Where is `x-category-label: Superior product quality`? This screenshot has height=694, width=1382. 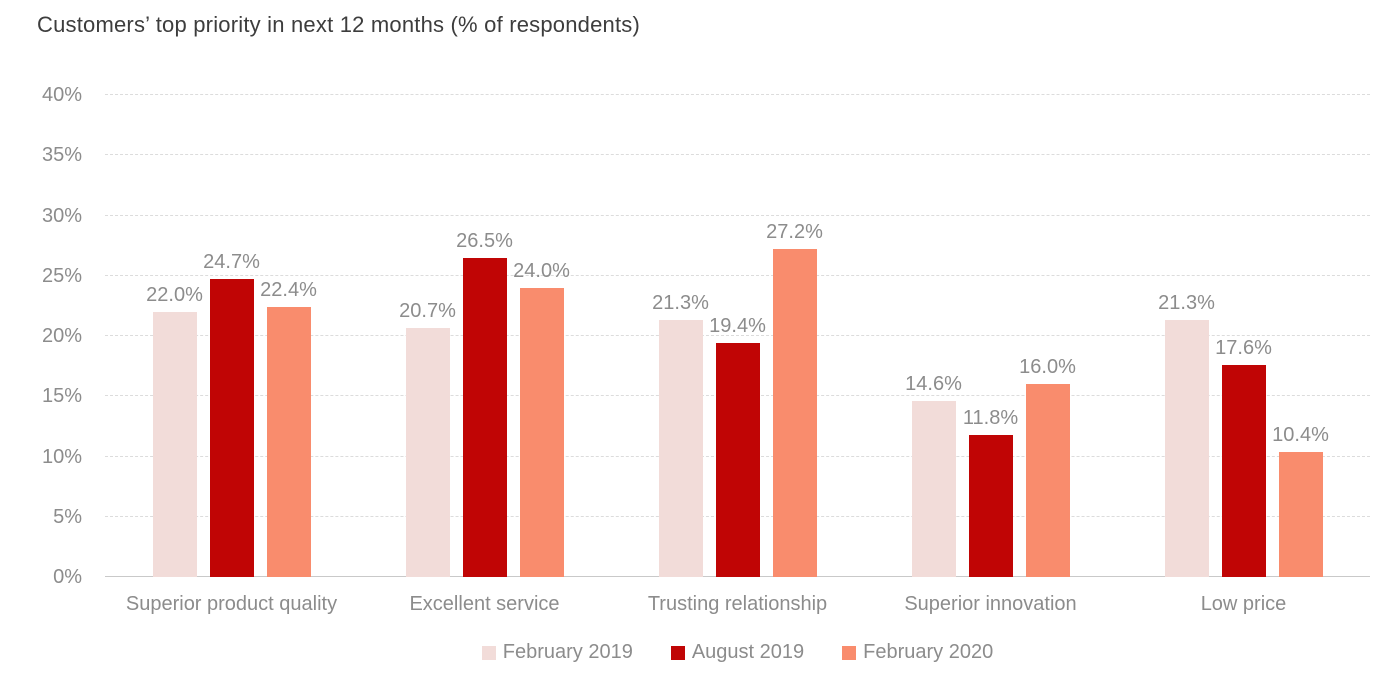
x-category-label: Superior product quality is located at coordinates (231, 604).